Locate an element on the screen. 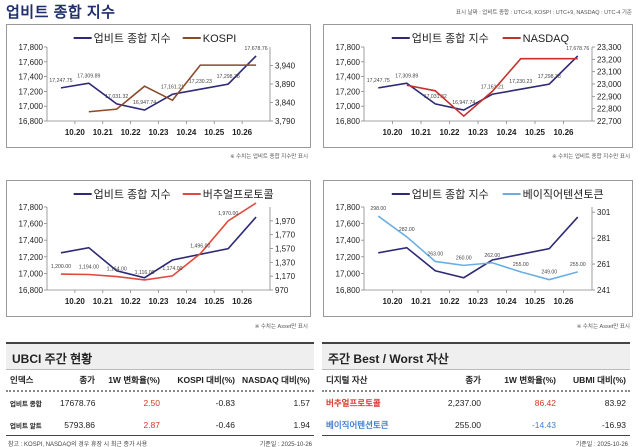  row-close: 17678.76 is located at coordinates (78, 403).